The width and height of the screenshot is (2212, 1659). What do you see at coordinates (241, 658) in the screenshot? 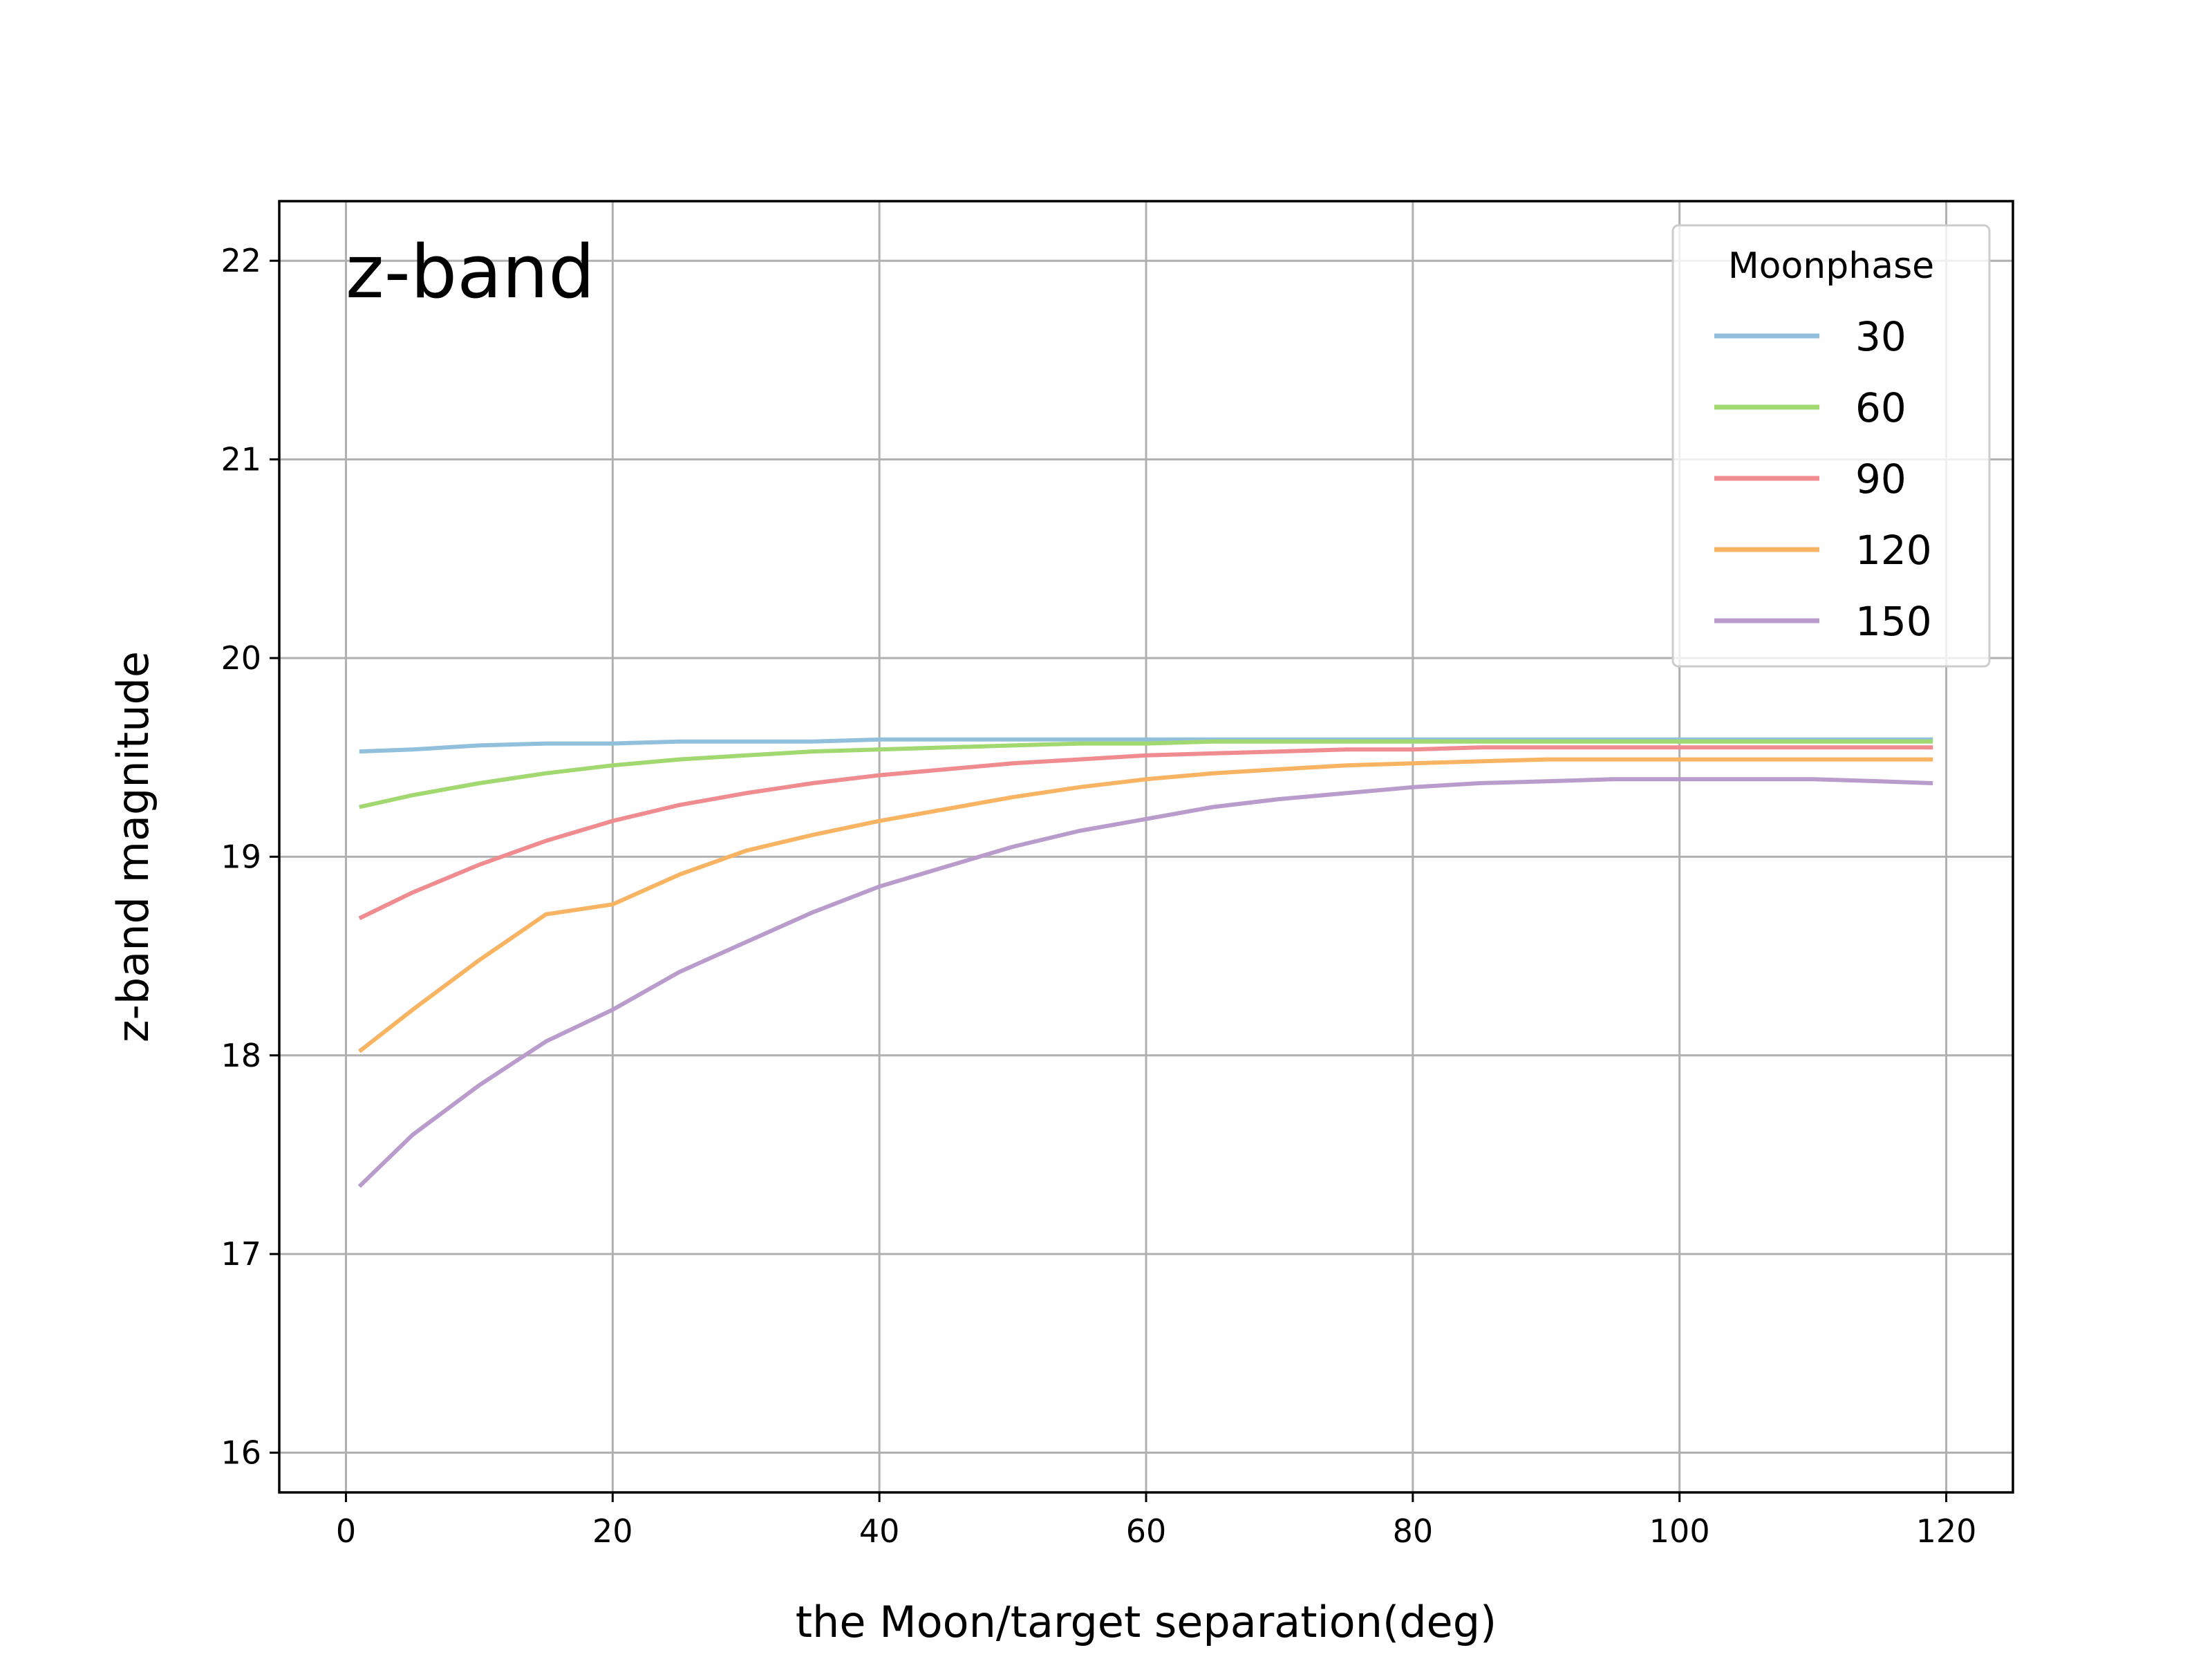
I see `y-tick-label: 20` at bounding box center [241, 658].